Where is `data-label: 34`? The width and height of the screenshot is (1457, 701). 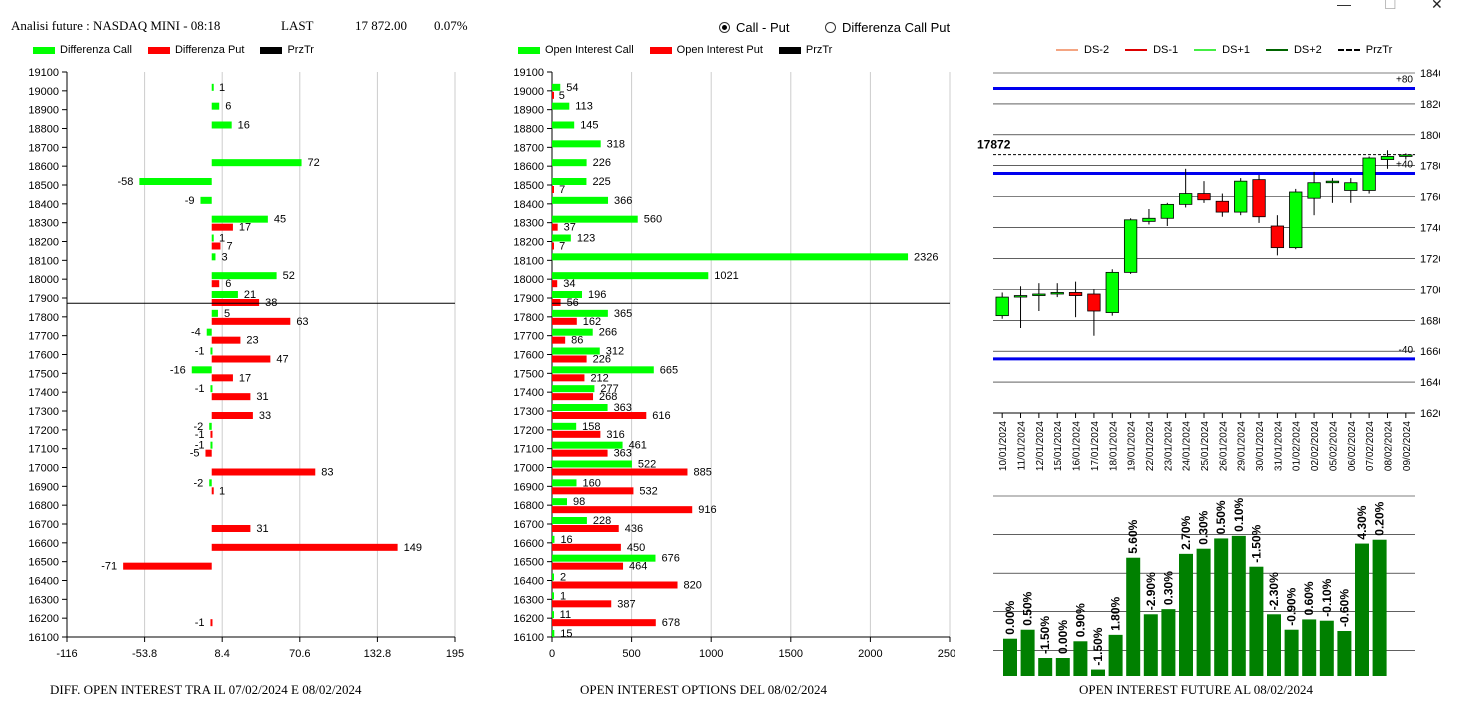
data-label: 34 is located at coordinates (569, 284).